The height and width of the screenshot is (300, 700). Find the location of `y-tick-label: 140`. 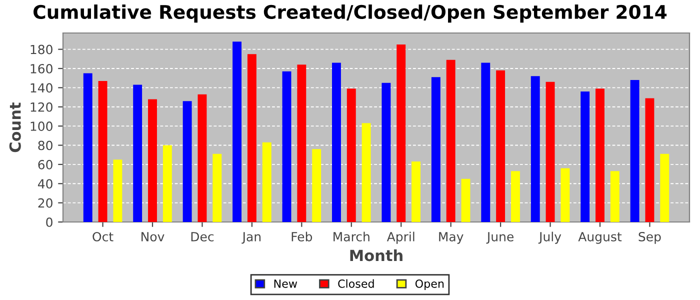

y-tick-label: 140 is located at coordinates (41, 88).